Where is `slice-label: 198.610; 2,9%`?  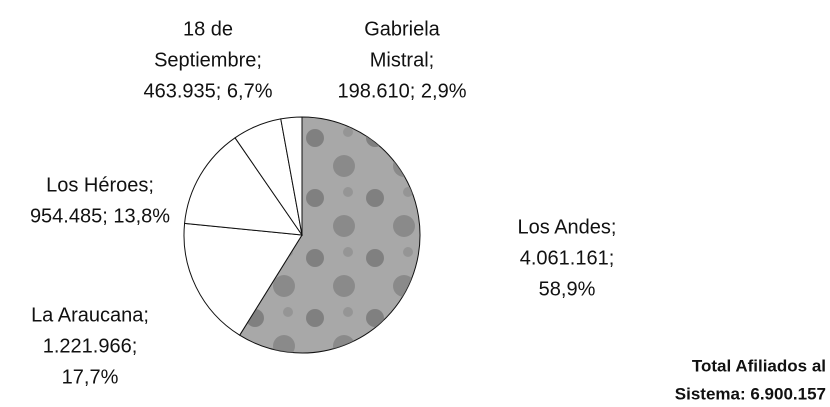 slice-label: 198.610; 2,9% is located at coordinates (402, 91).